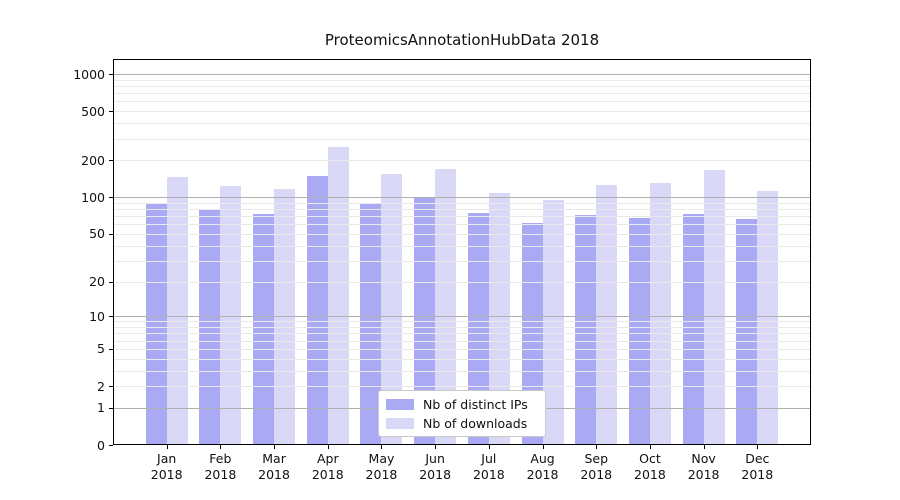  Describe the element at coordinates (650, 466) in the screenshot. I see `x-tick-label: Oct 2018` at that location.